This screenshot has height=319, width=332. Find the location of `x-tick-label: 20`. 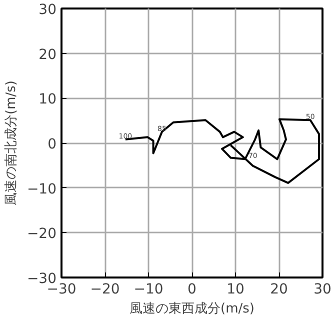

x-tick-label: 20 is located at coordinates (279, 290).